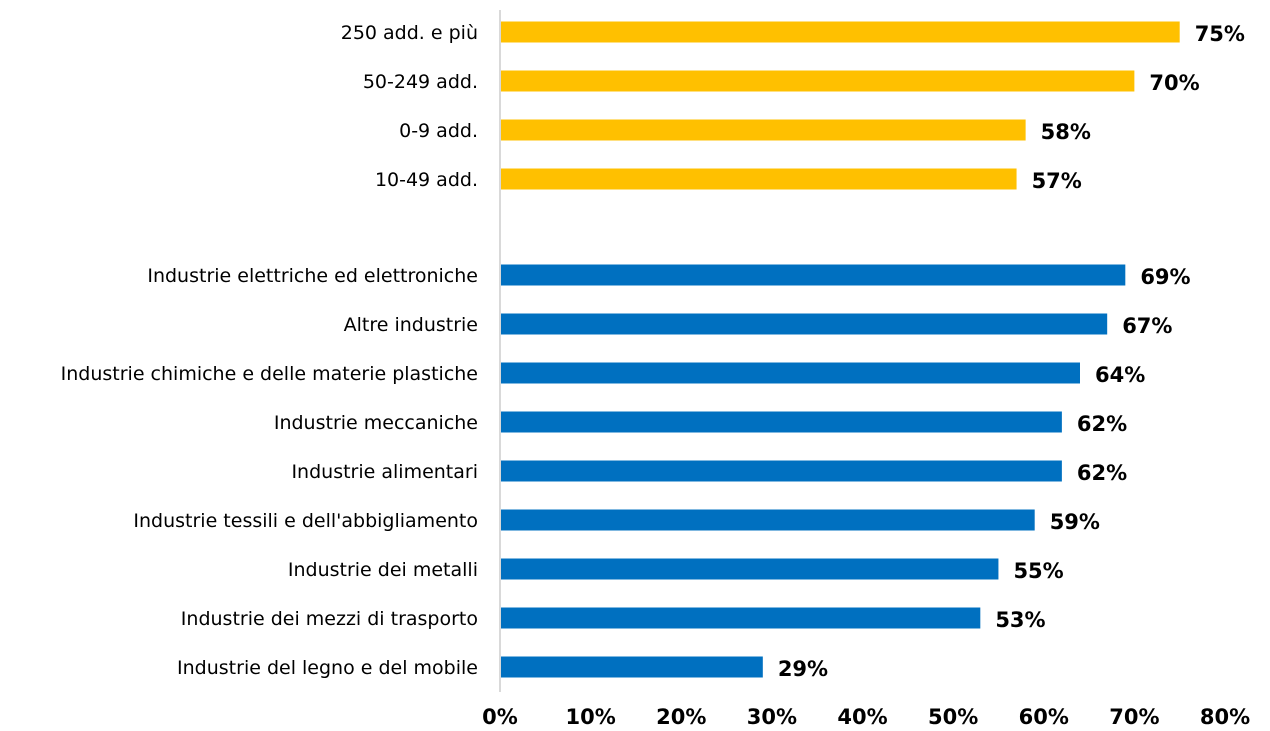  Describe the element at coordinates (1120, 375) in the screenshot. I see `value-label-industrie-chimiche-e-delle-materie-plastiche: 64%` at that location.